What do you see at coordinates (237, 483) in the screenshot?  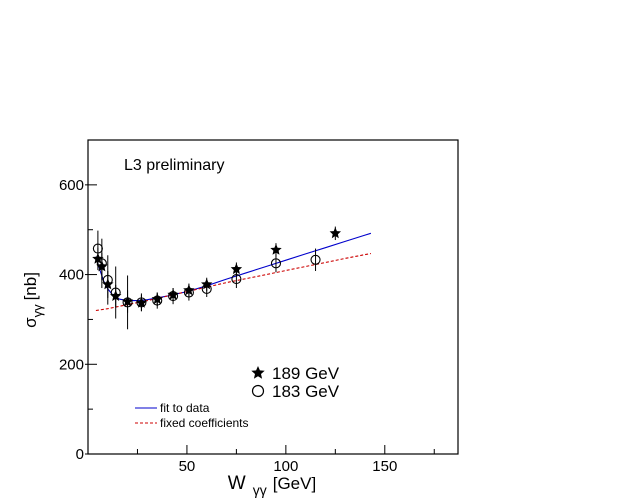 I see `x-axis-label-main: W` at bounding box center [237, 483].